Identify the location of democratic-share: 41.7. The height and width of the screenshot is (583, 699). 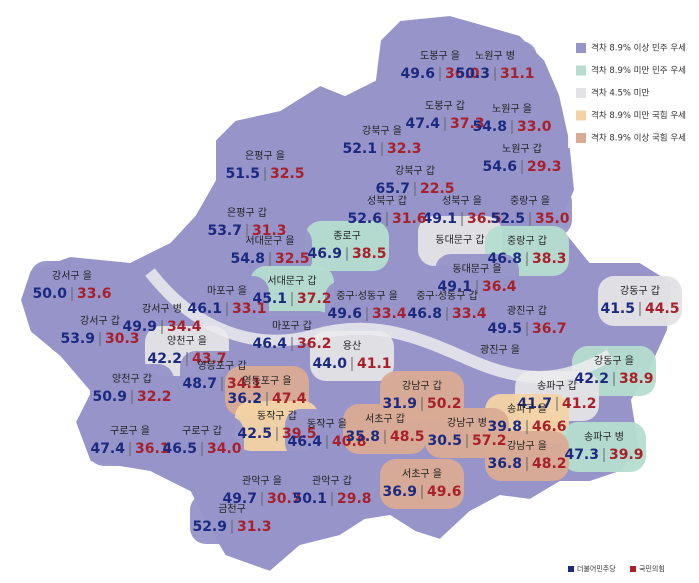
(534, 404).